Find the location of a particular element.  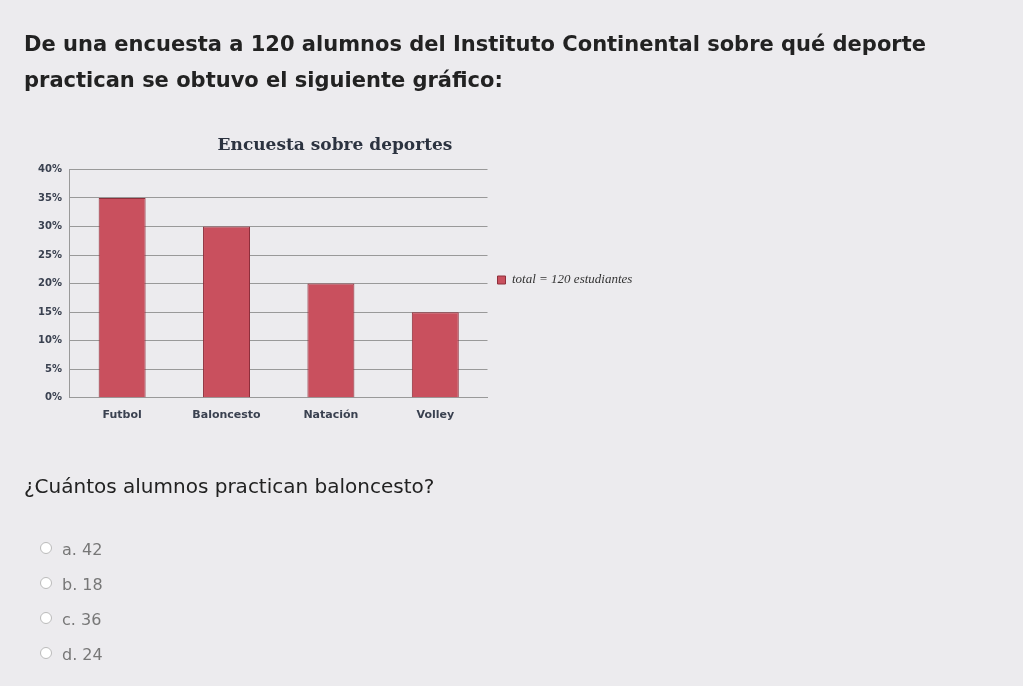

y-tick-label: 30% is located at coordinates (50, 226).